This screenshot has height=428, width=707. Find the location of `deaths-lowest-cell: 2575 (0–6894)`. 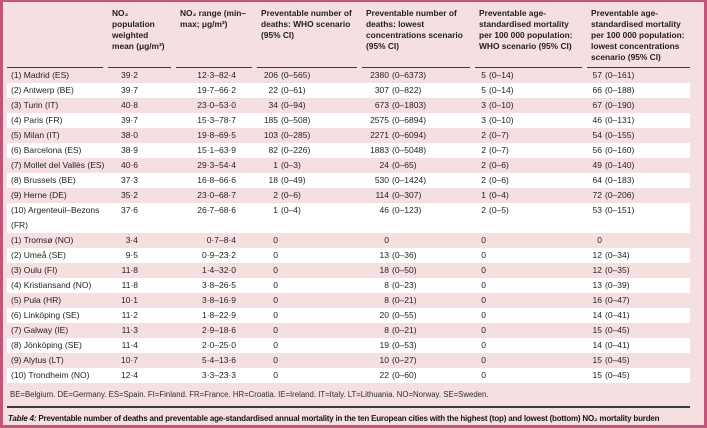

deaths-lowest-cell: 2575 (0–6894) is located at coordinates (398, 120).